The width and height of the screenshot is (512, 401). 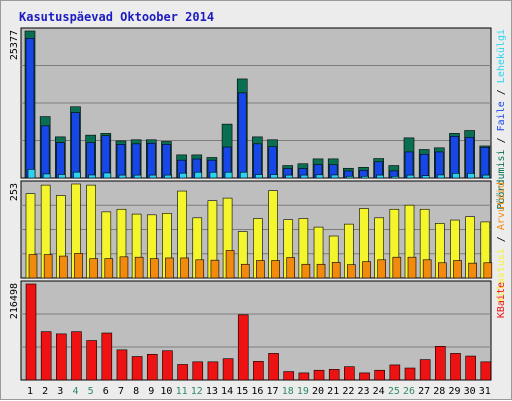 I want to click on legend: KBaite, so click(x=501, y=300).